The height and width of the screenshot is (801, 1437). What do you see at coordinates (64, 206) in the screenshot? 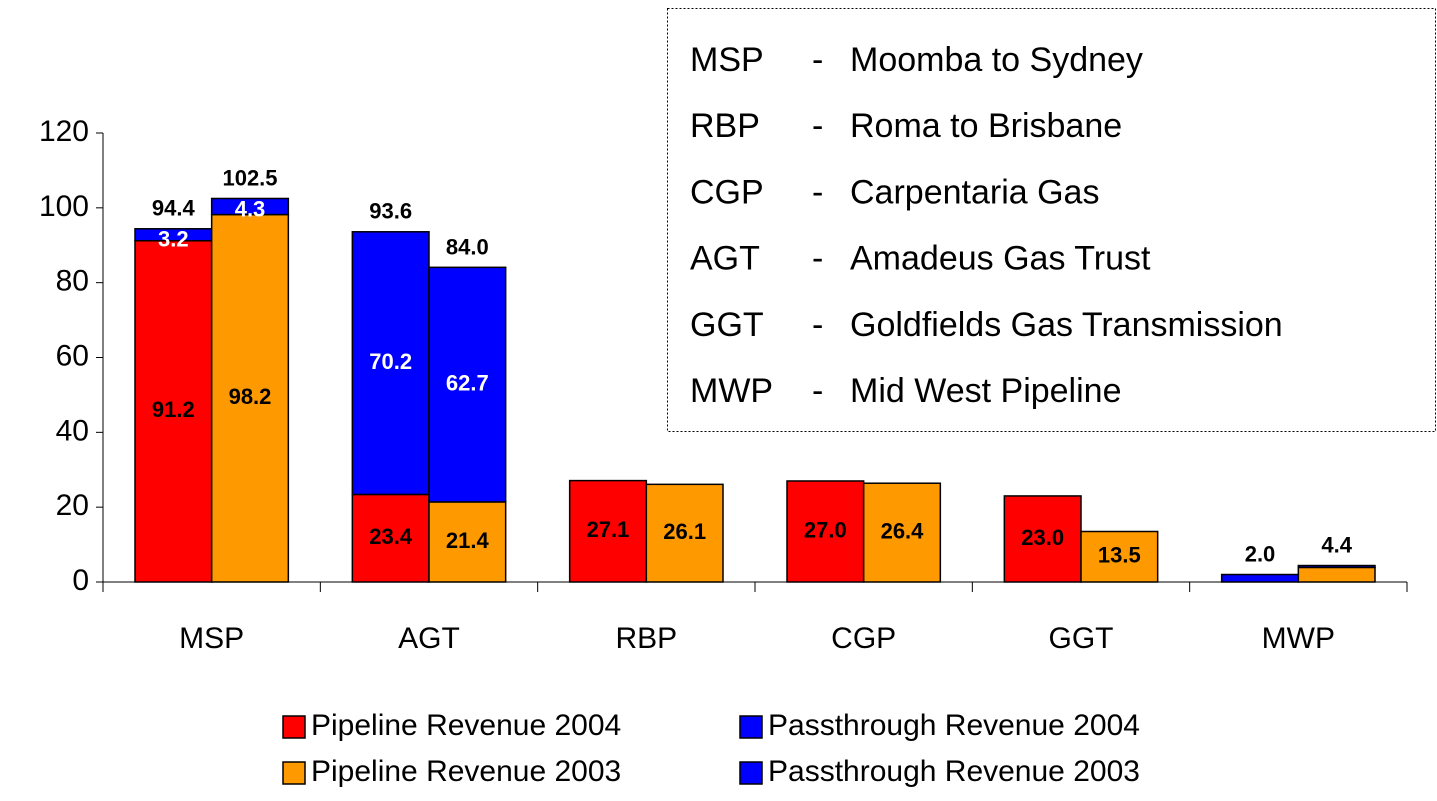
I see `y-tick-label: 100` at bounding box center [64, 206].